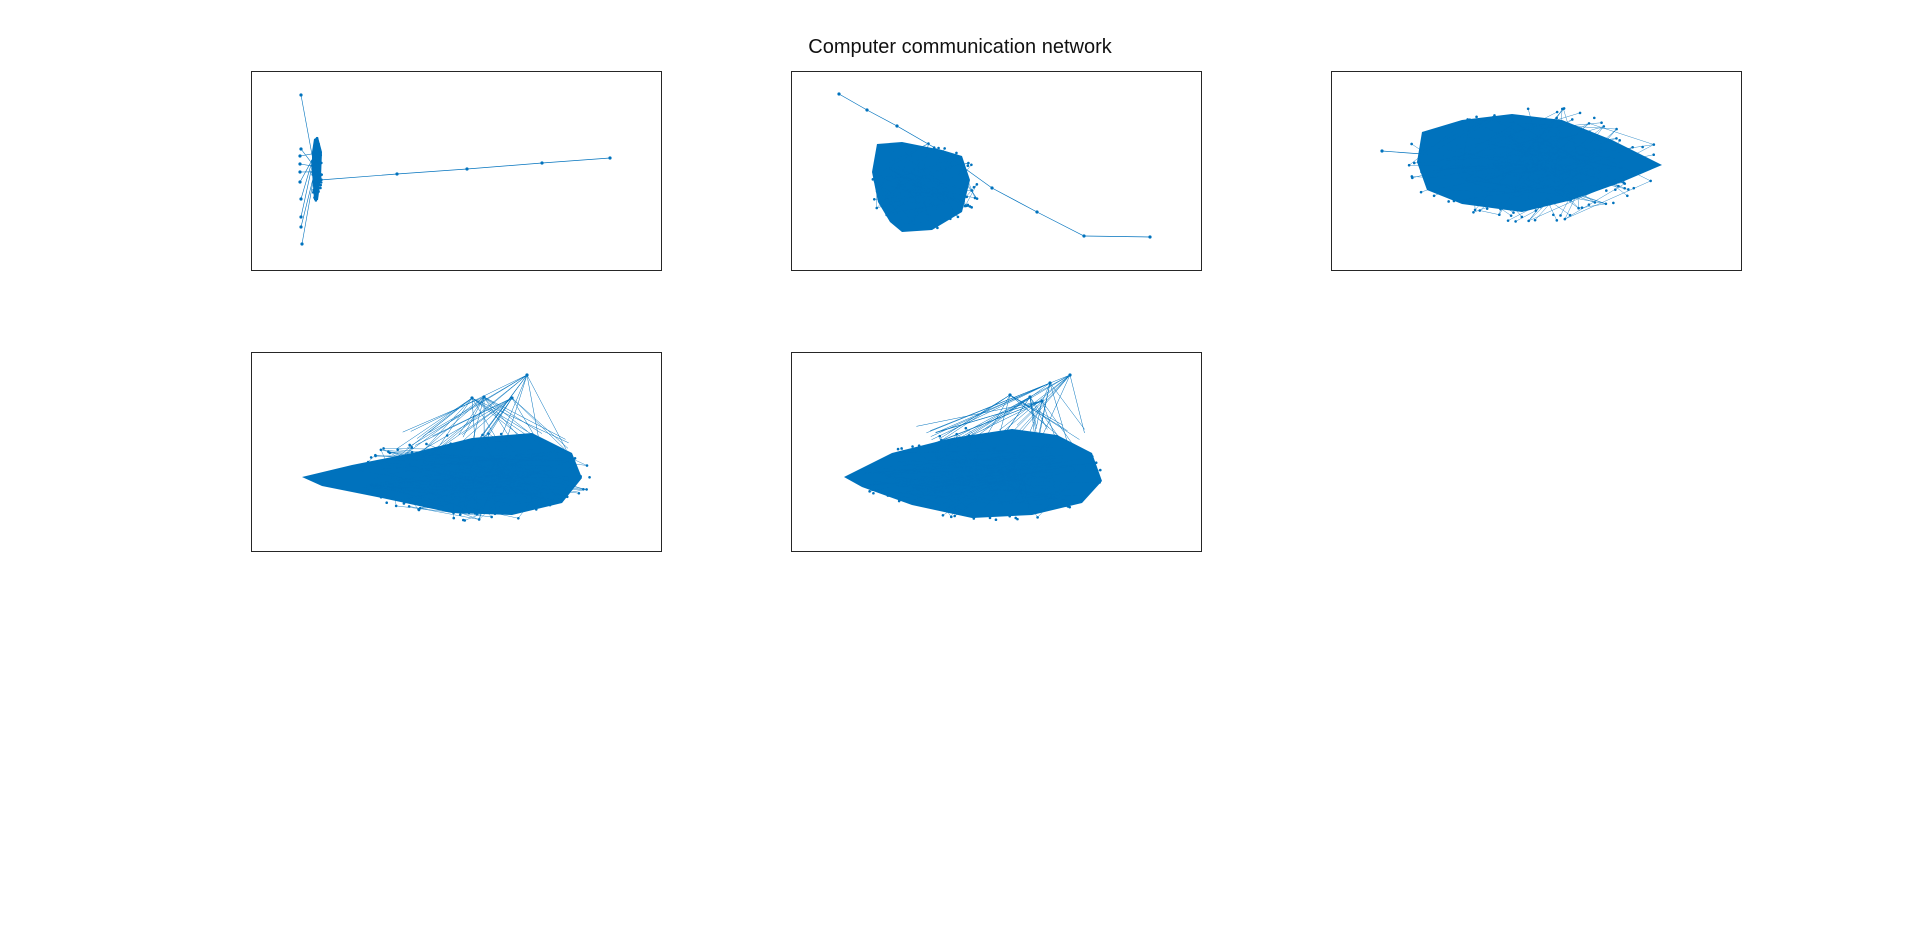 The image size is (1920, 933). I want to click on dense-edge-cluster, so click(921, 187).